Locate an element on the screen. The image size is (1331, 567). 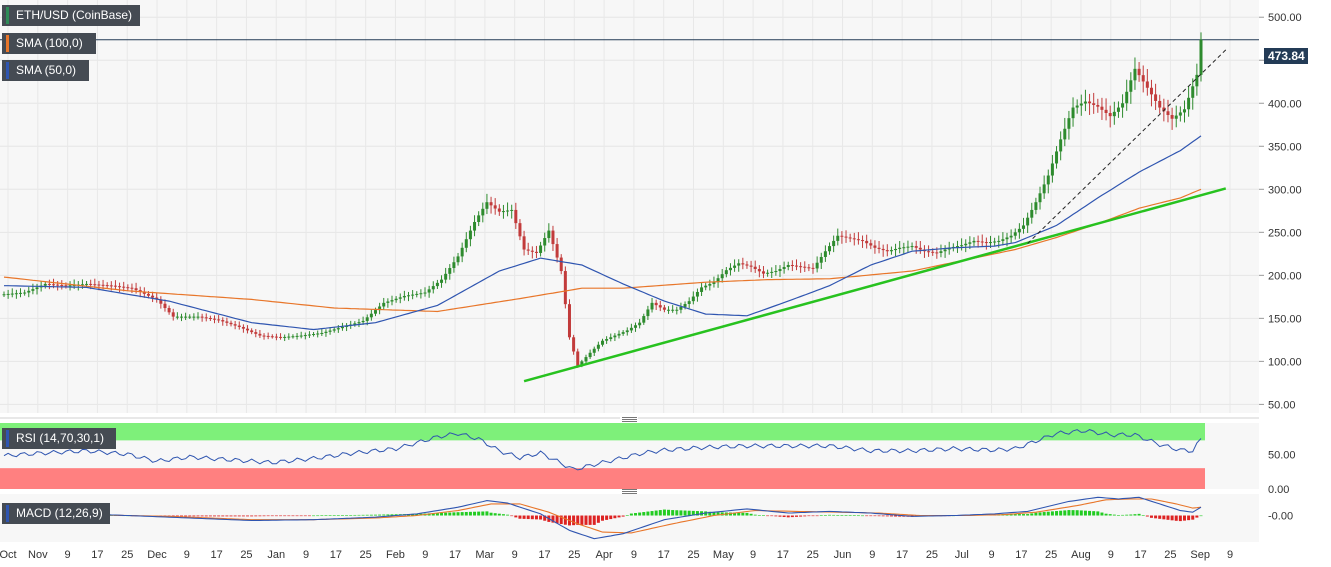
y-tick-label: 300.00 is located at coordinates (1285, 190).